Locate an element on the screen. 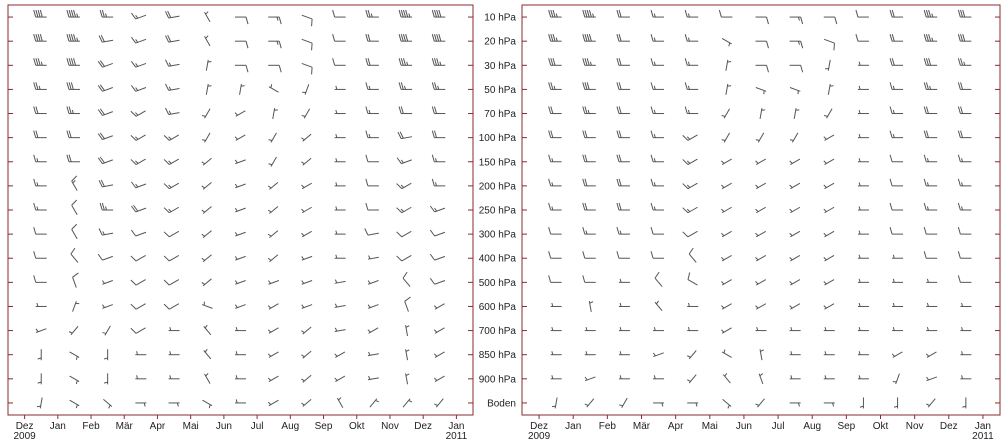 Image resolution: width=1005 pixels, height=441 pixels. left-year-label-2009: 2009 is located at coordinates (24, 436).